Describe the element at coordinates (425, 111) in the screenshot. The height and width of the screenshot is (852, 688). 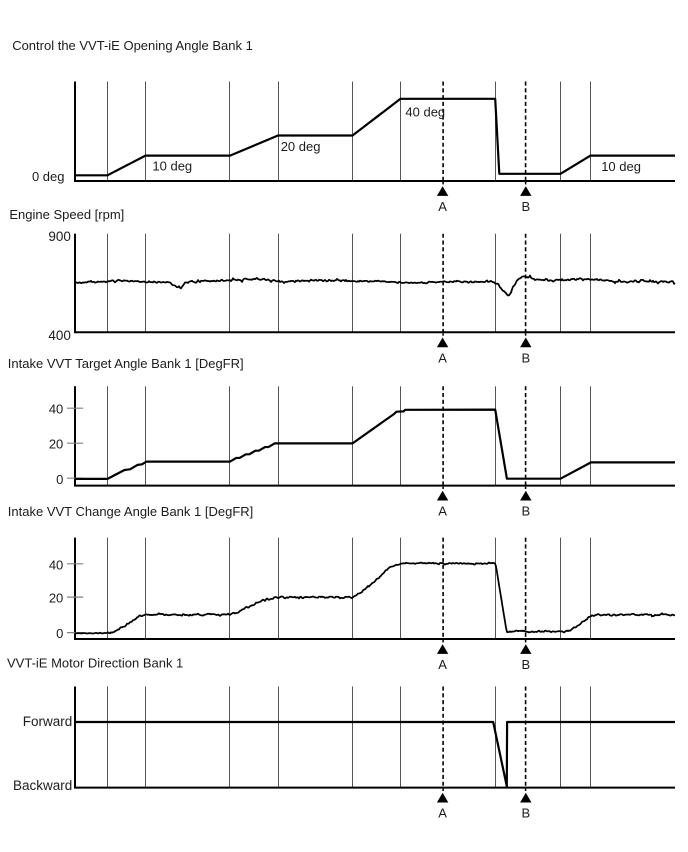
I see `svg-text: 40 deg` at that location.